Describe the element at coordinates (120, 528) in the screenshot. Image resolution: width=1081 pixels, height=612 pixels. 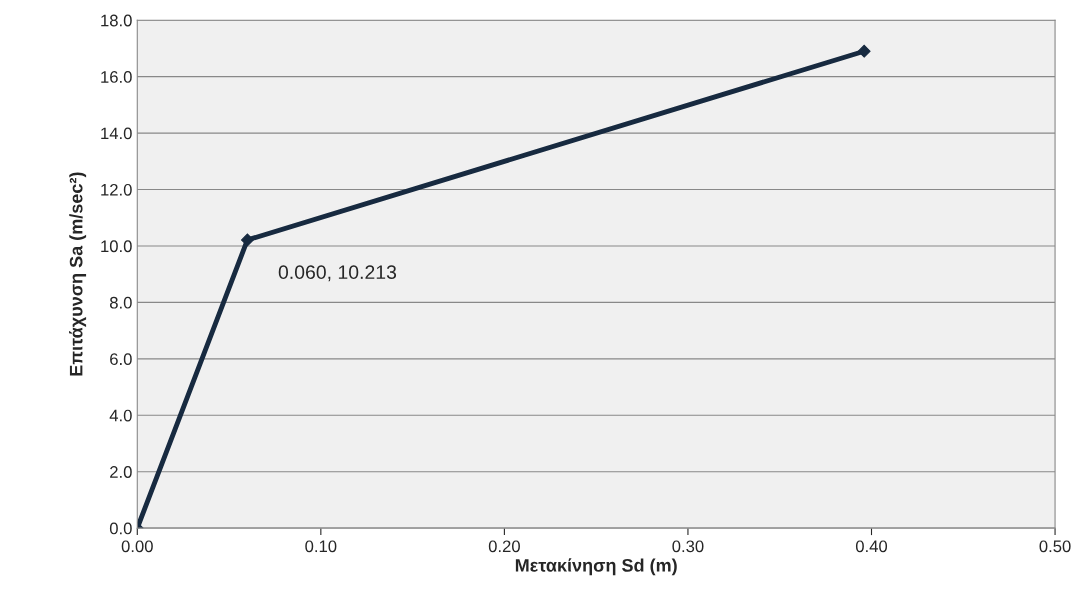
I see `y-tick-label: 0.0` at that location.